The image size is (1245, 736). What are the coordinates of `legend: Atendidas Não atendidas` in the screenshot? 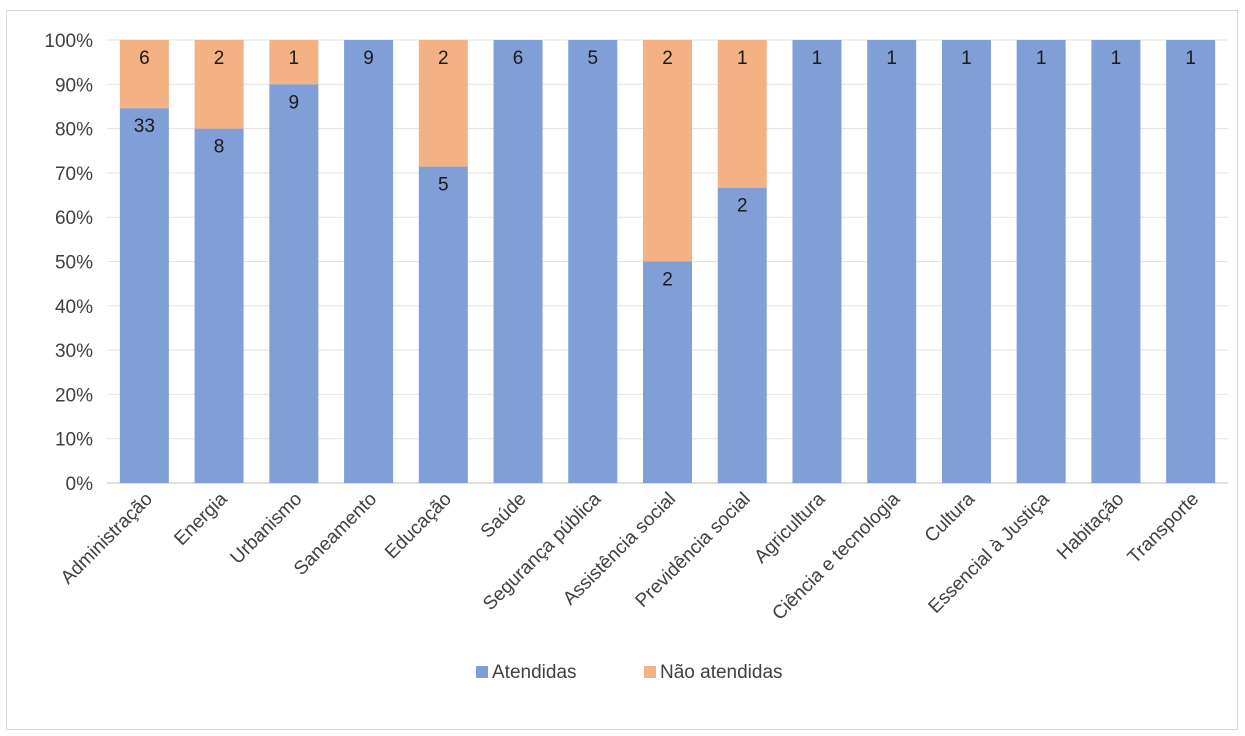 It's located at (629, 672).